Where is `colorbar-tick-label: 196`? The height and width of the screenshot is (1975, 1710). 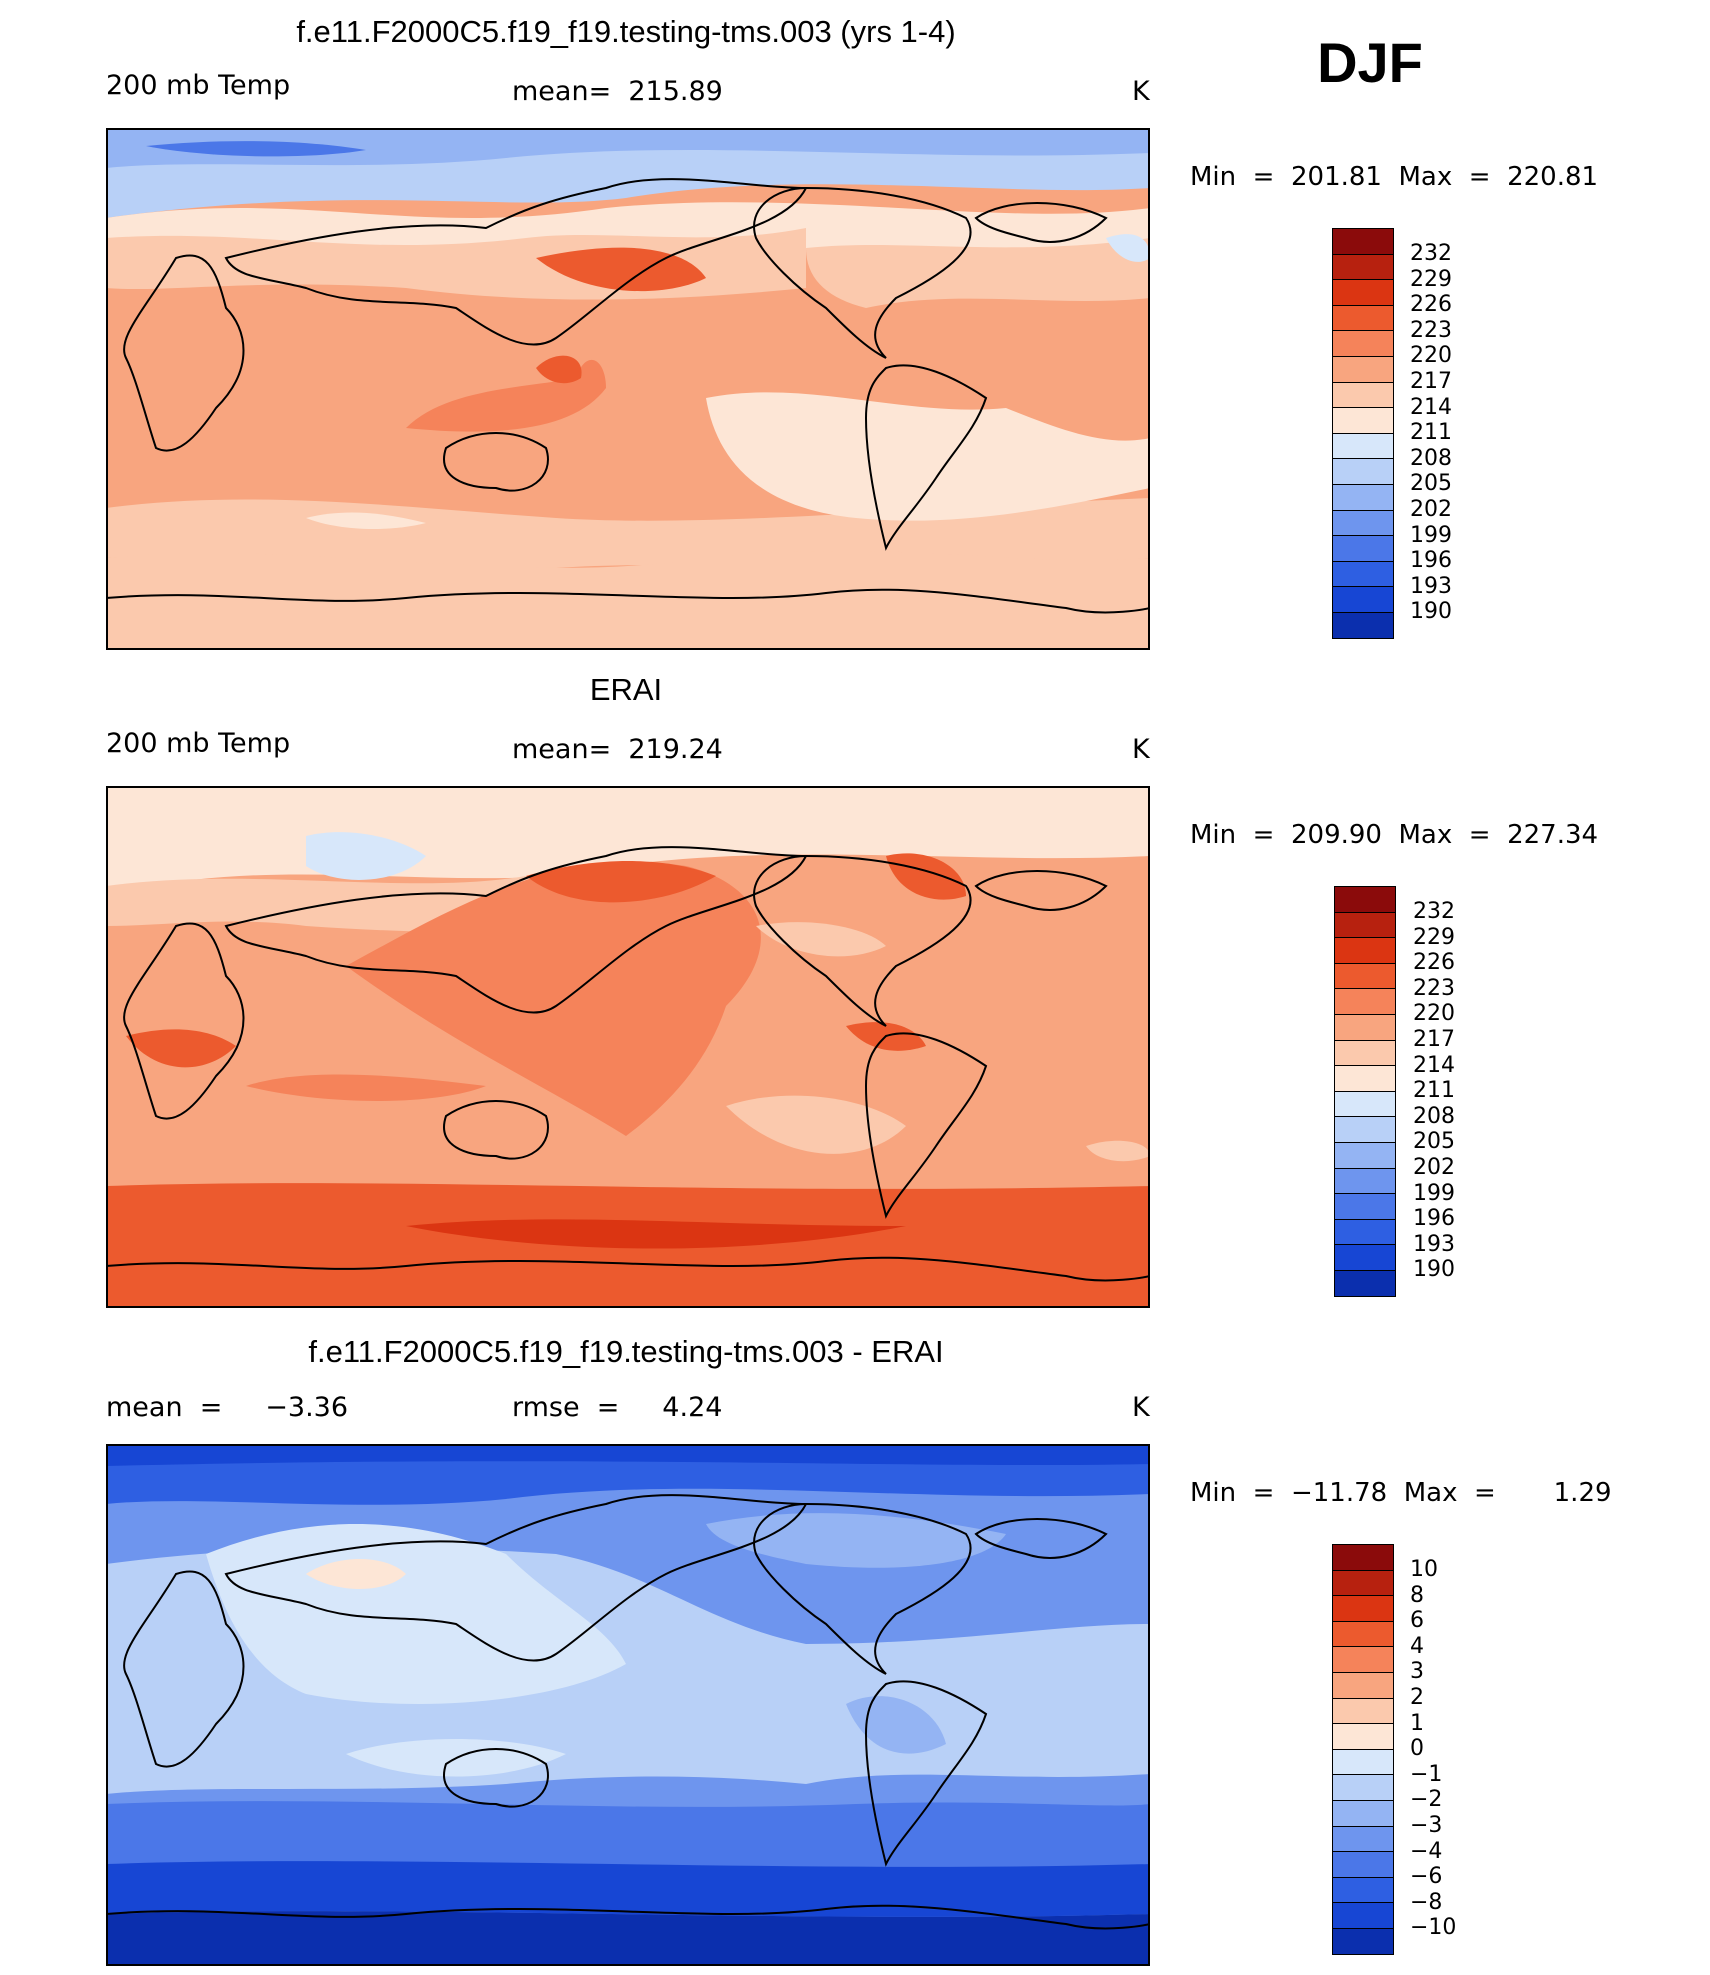 colorbar-tick-label: 196 is located at coordinates (1434, 1219).